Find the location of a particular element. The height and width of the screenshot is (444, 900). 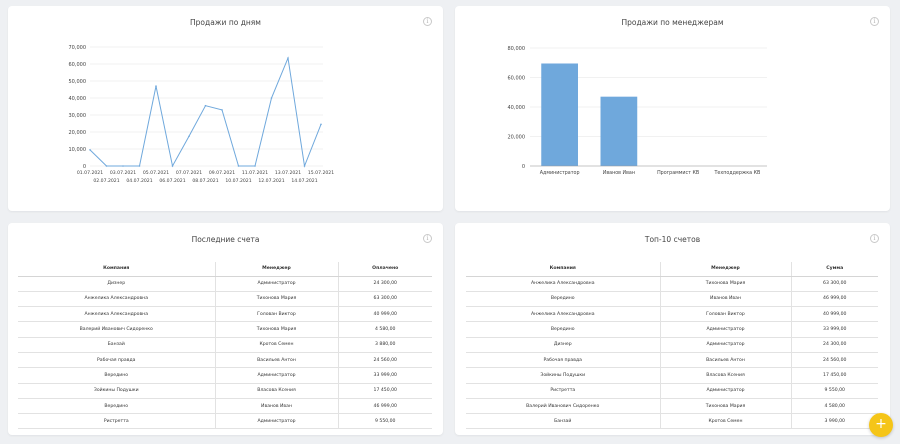

table-row: Банзай Кротов Семен 3 880,00 is located at coordinates (225, 345).